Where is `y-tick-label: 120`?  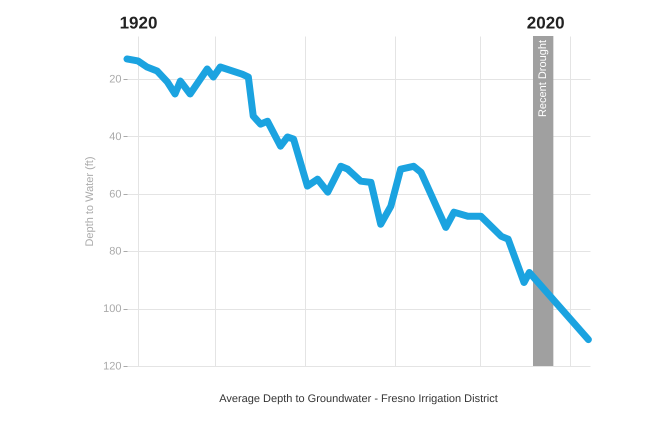 y-tick-label: 120 is located at coordinates (112, 366).